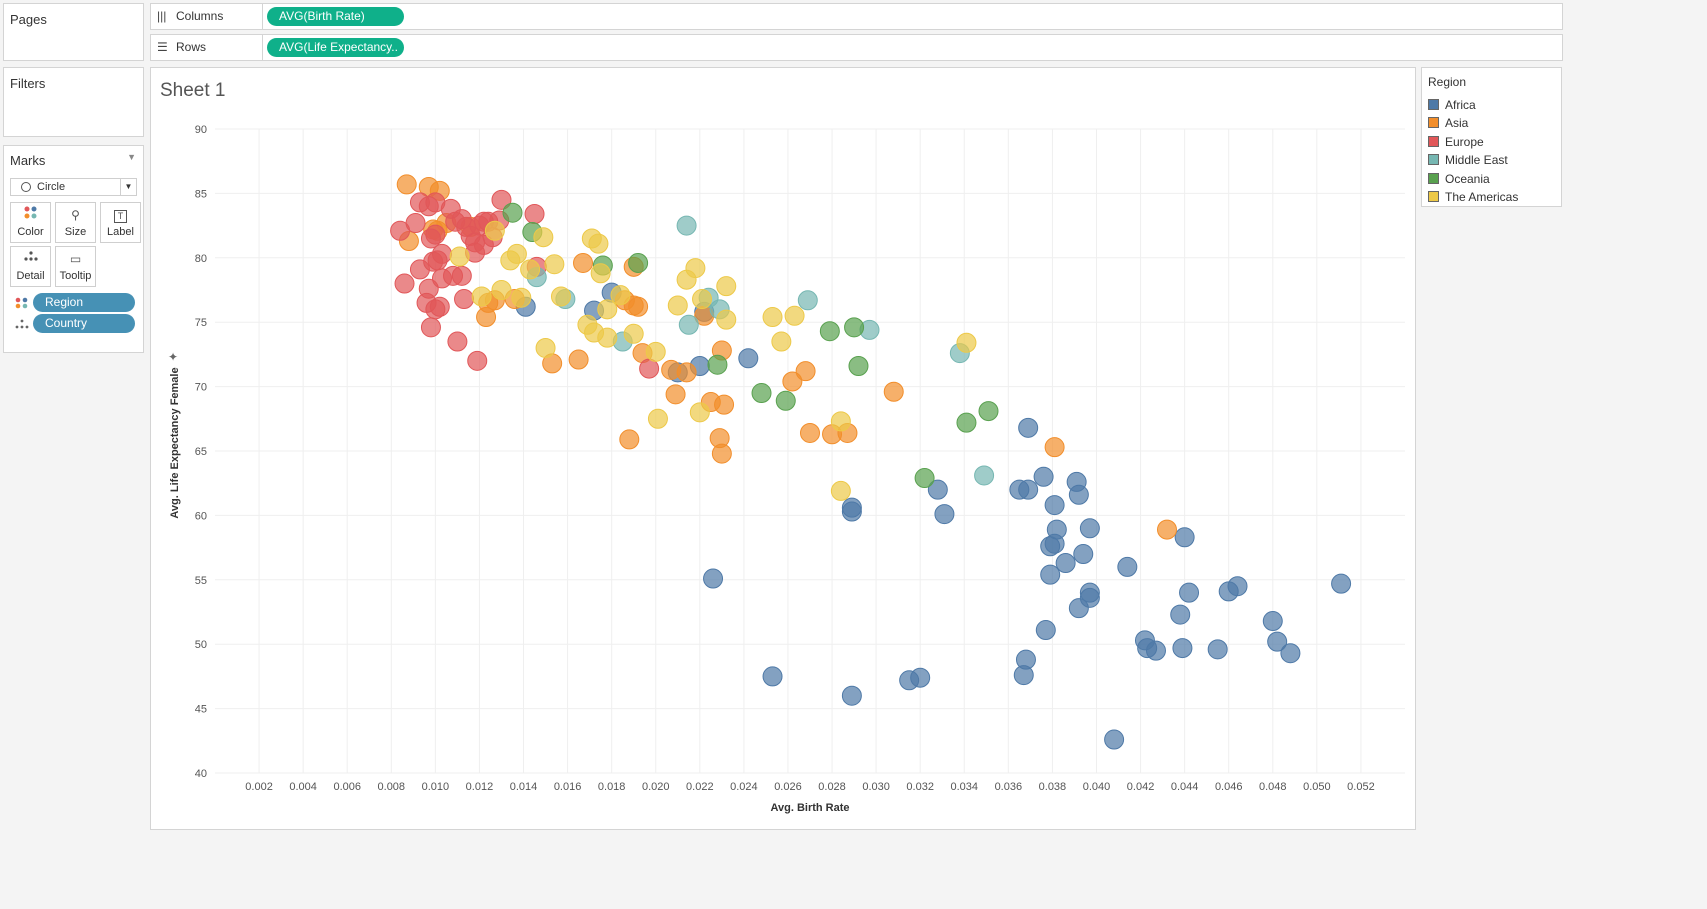 This screenshot has height=909, width=1707. What do you see at coordinates (30, 222) in the screenshot?
I see `color-button: Color` at bounding box center [30, 222].